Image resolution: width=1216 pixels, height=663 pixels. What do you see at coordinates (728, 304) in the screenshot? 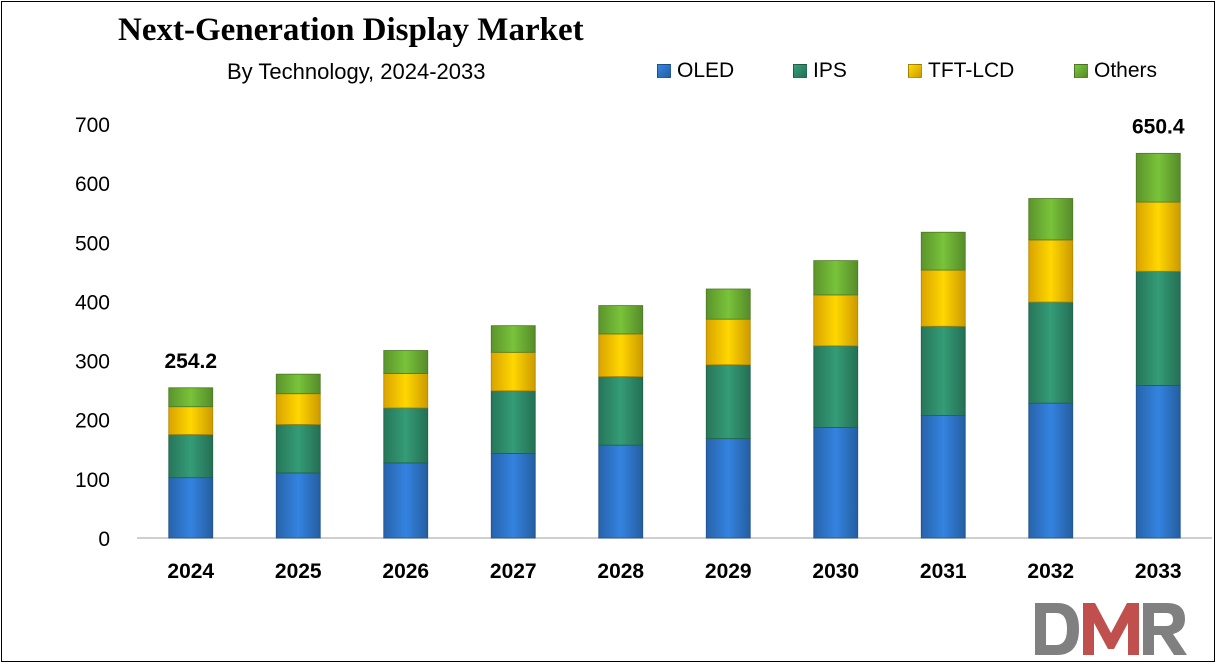
I see `bar-others-2029` at bounding box center [728, 304].